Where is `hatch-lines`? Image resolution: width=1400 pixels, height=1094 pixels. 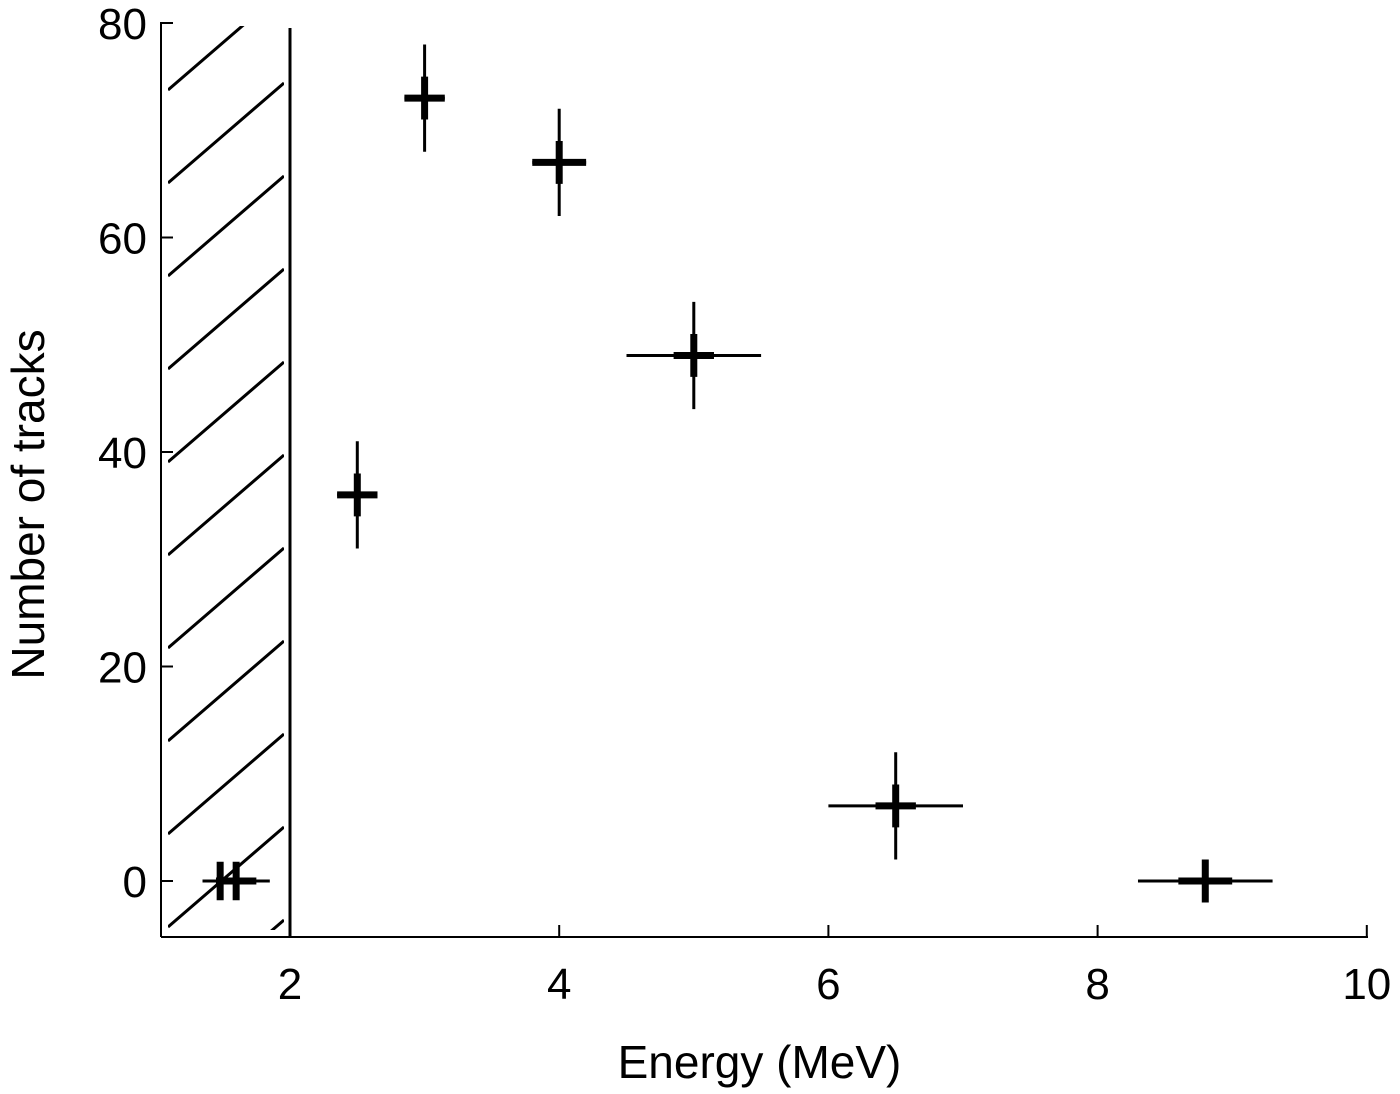
hatch-lines is located at coordinates (226, 560).